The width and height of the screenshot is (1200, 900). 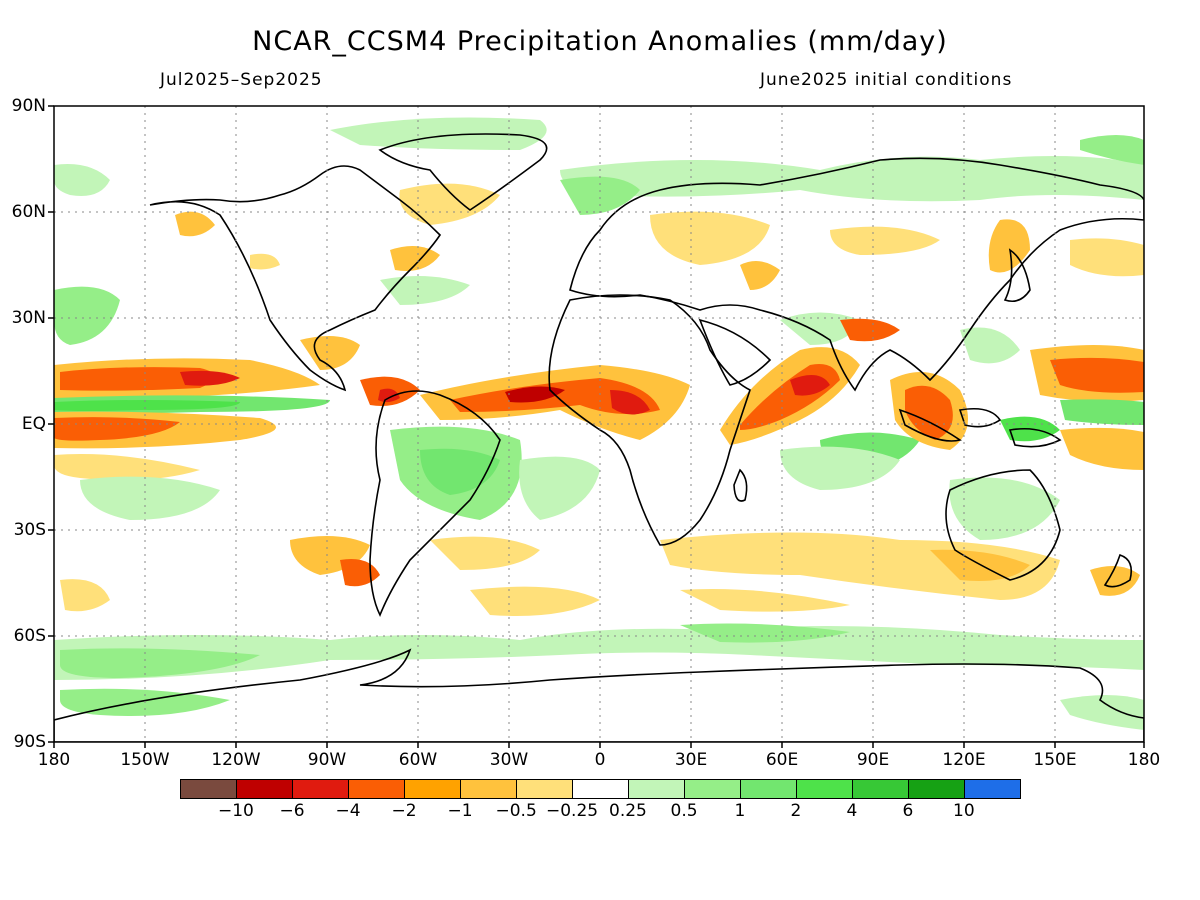 I want to click on colorbar-label: 0.25, so click(x=628, y=811).